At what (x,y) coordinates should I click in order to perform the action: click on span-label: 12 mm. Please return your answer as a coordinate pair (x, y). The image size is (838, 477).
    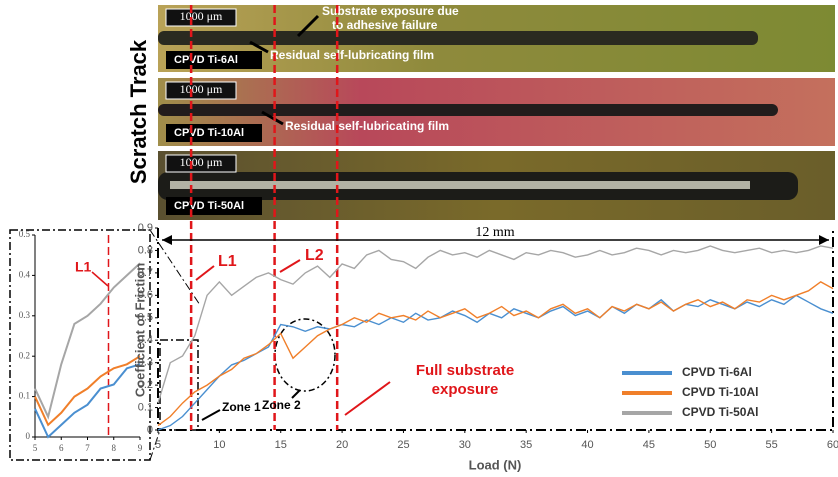
    Looking at the image, I should click on (494, 232).